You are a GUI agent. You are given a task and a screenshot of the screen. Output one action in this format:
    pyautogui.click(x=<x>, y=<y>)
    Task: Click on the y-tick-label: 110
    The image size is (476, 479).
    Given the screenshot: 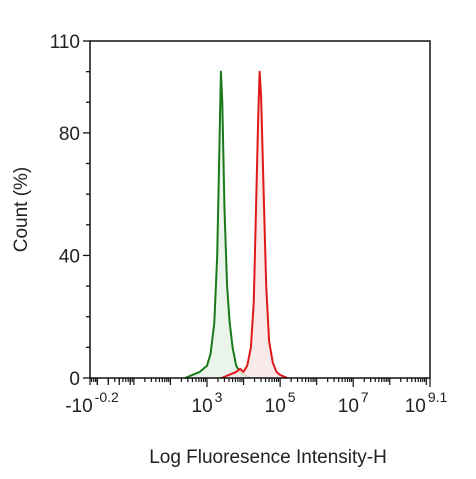 What is the action you would take?
    pyautogui.click(x=65, y=42)
    